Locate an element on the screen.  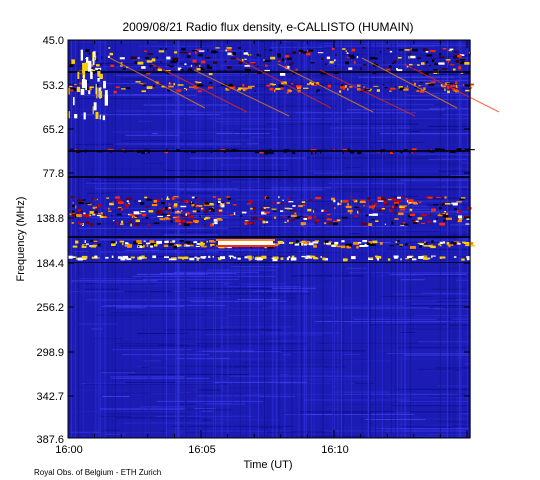
y-tick-label: 77.8 is located at coordinates (53, 174).